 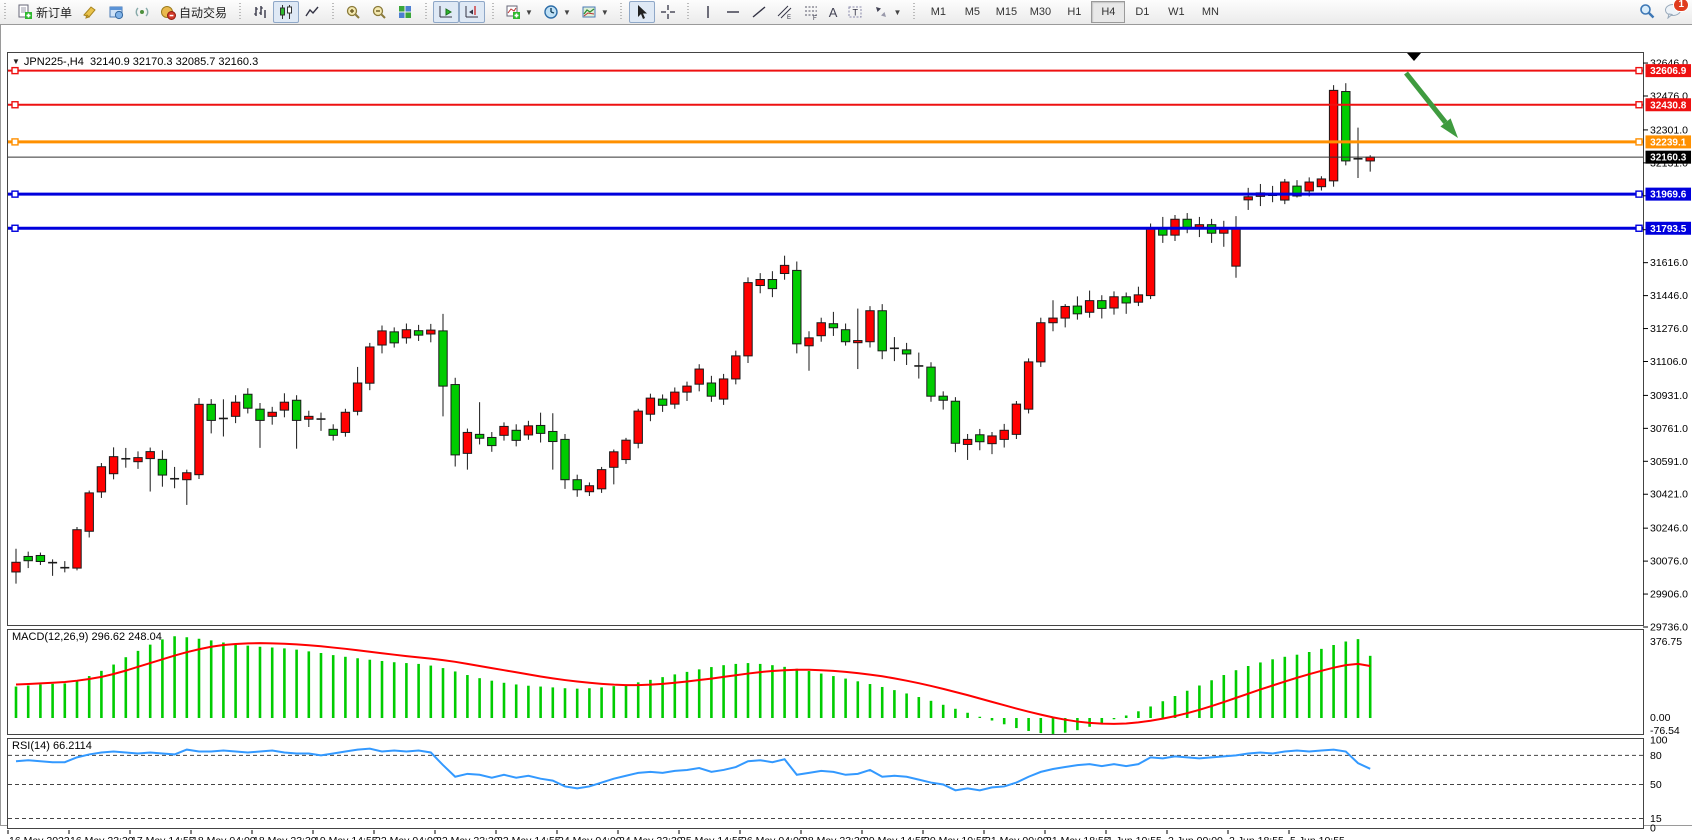 What do you see at coordinates (825, 682) in the screenshot?
I see `macd-pane` at bounding box center [825, 682].